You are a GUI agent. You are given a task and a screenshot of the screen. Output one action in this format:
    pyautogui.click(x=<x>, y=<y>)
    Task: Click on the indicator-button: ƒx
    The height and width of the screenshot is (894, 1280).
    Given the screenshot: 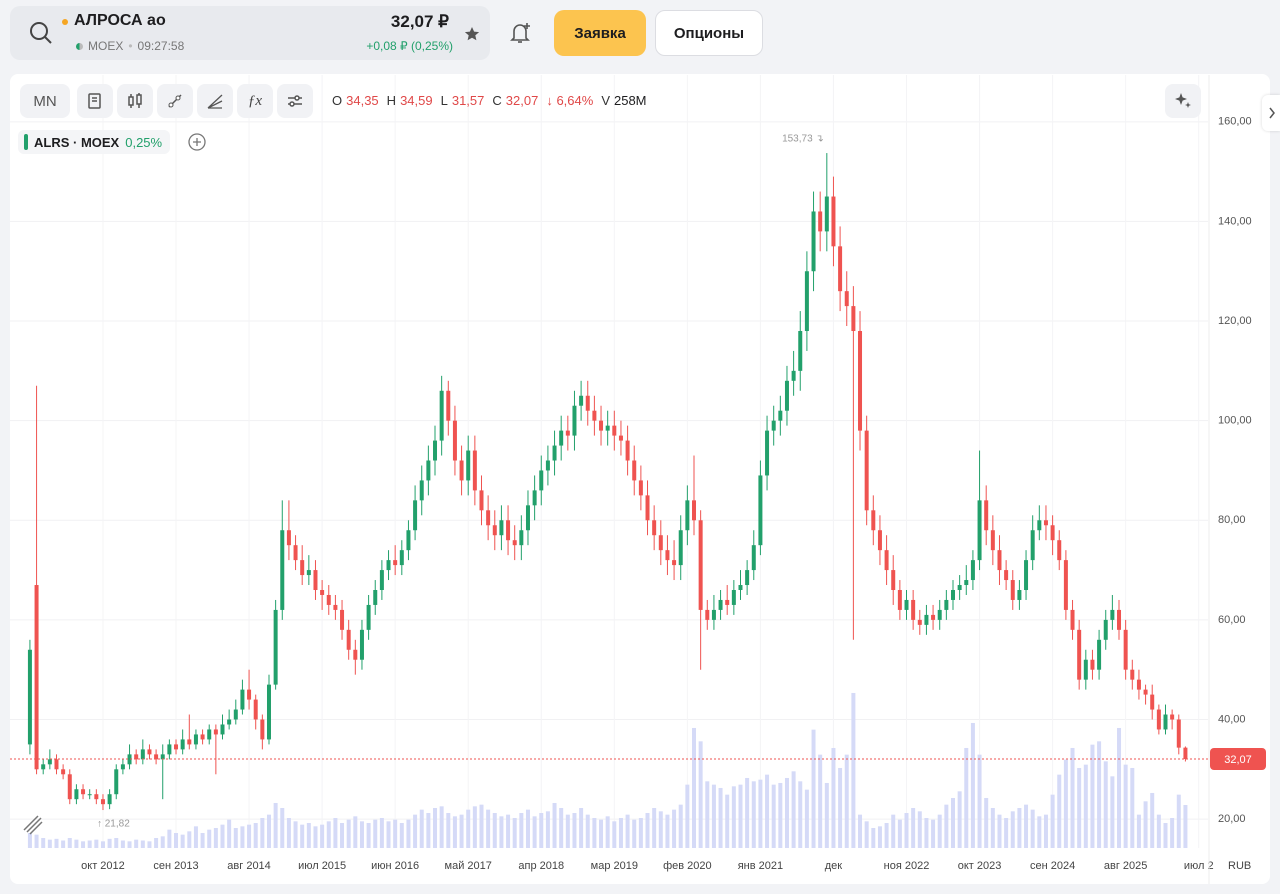 What is the action you would take?
    pyautogui.click(x=255, y=101)
    